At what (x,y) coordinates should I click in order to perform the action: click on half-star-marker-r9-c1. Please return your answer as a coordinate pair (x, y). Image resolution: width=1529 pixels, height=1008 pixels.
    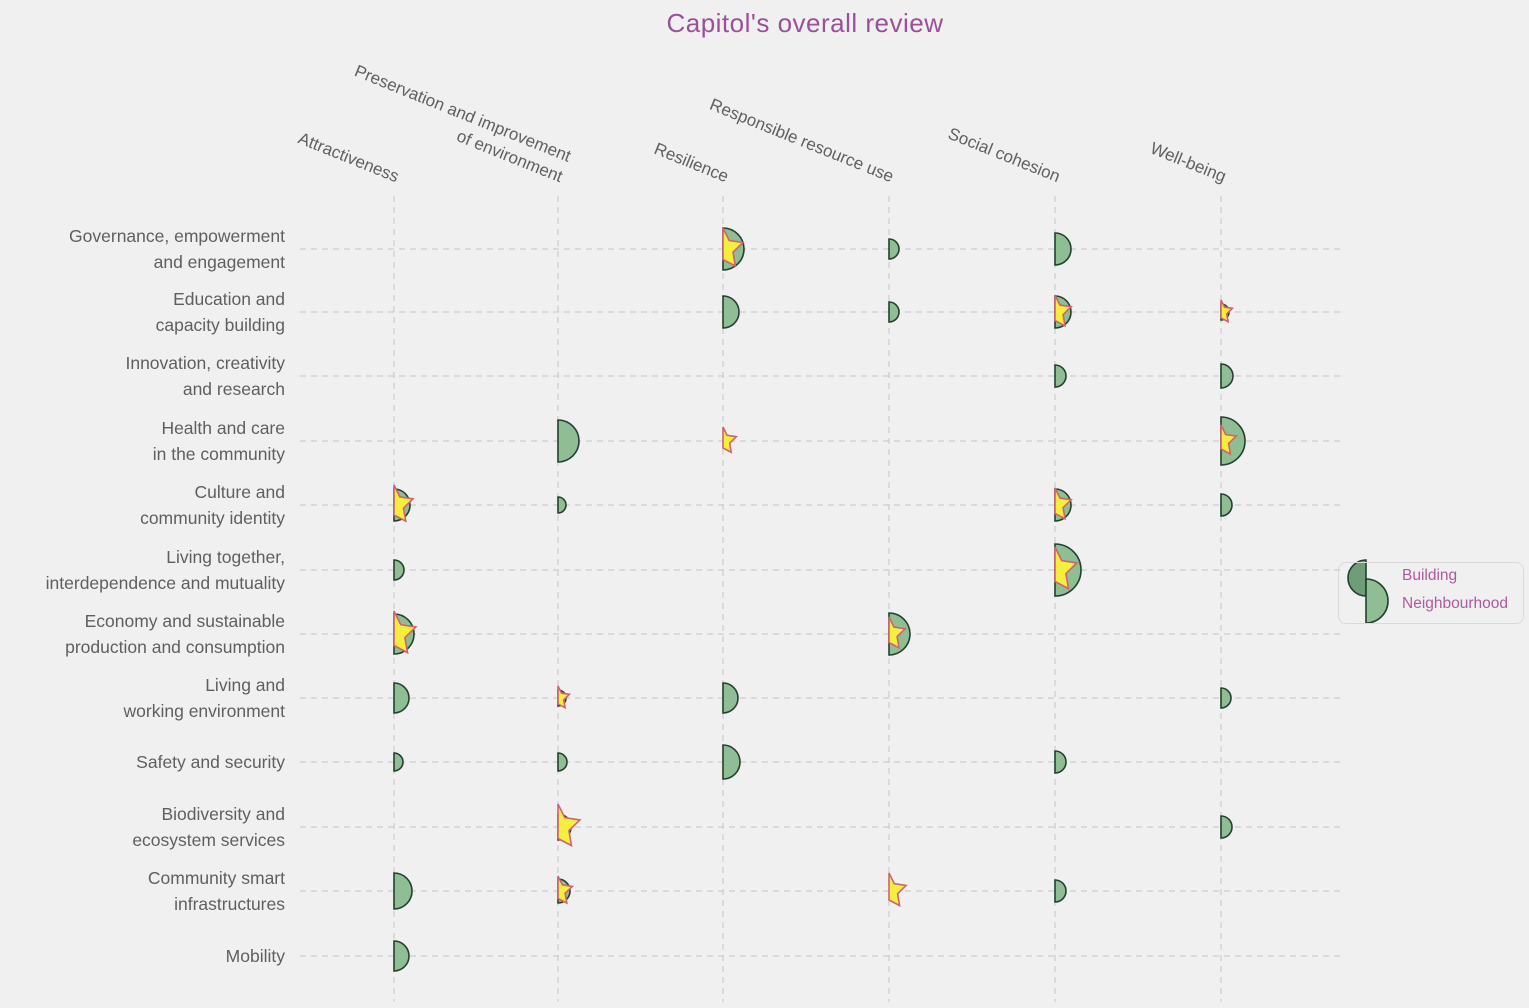
    Looking at the image, I should click on (569, 825).